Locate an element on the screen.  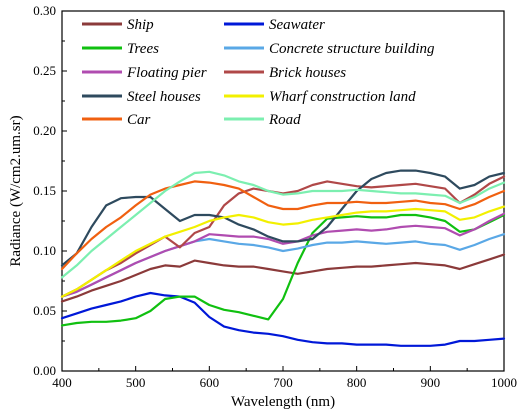
x-axis: 400 500 600 700 800 900 1000 is located at coordinates (284, 378).